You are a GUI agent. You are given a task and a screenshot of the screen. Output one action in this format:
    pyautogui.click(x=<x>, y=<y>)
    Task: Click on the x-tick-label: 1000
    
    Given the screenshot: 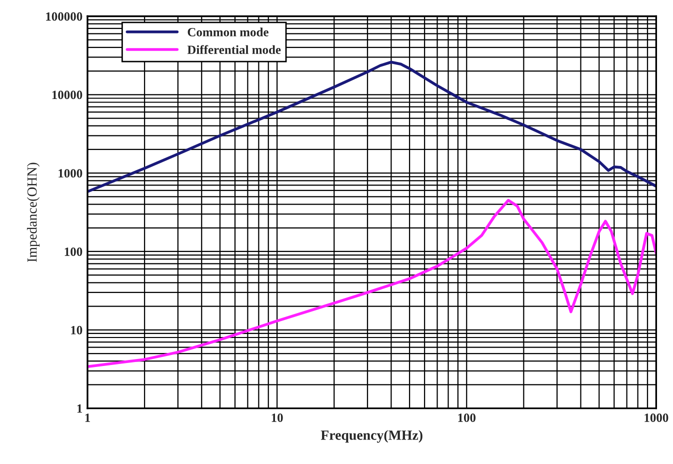 What is the action you would take?
    pyautogui.click(x=656, y=418)
    